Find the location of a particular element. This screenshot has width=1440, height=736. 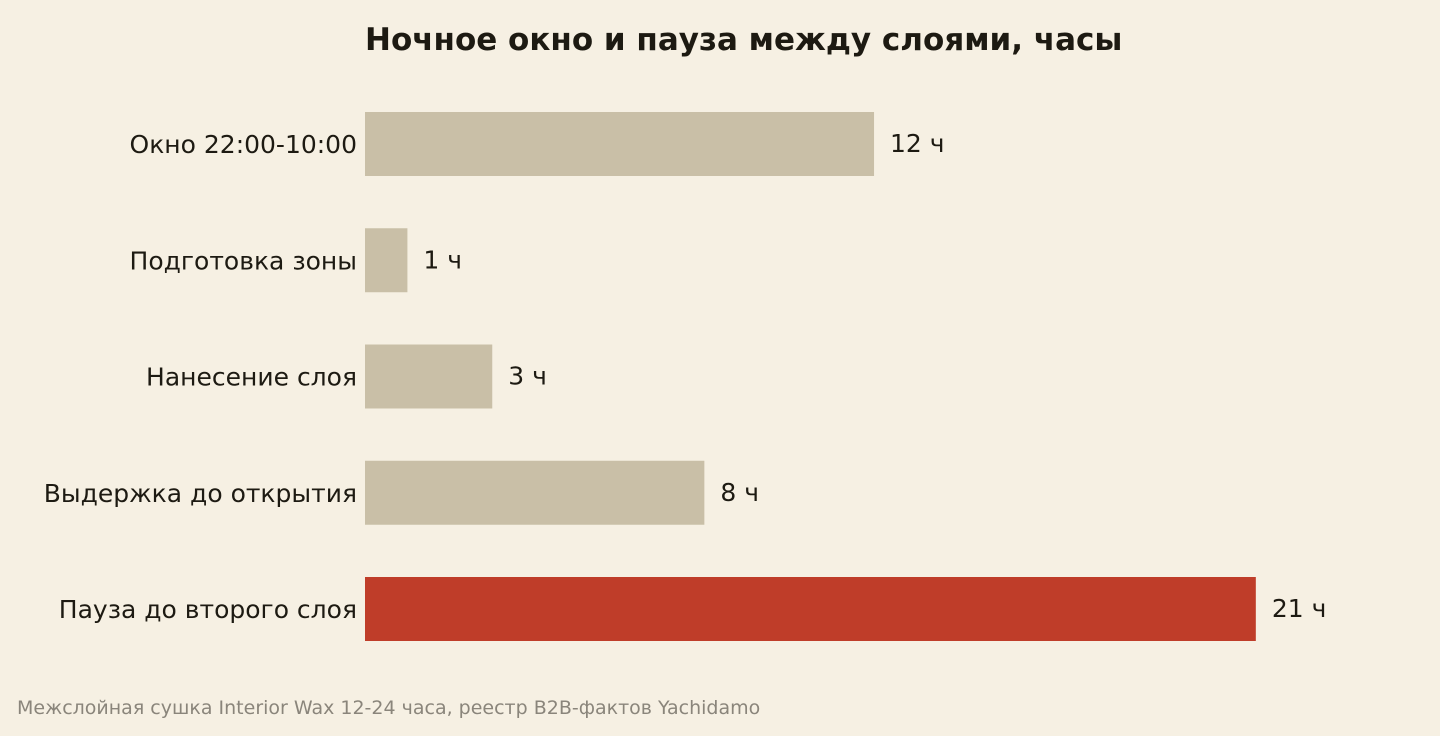

category-label: Окно 22:00-10:00 is located at coordinates (243, 144).